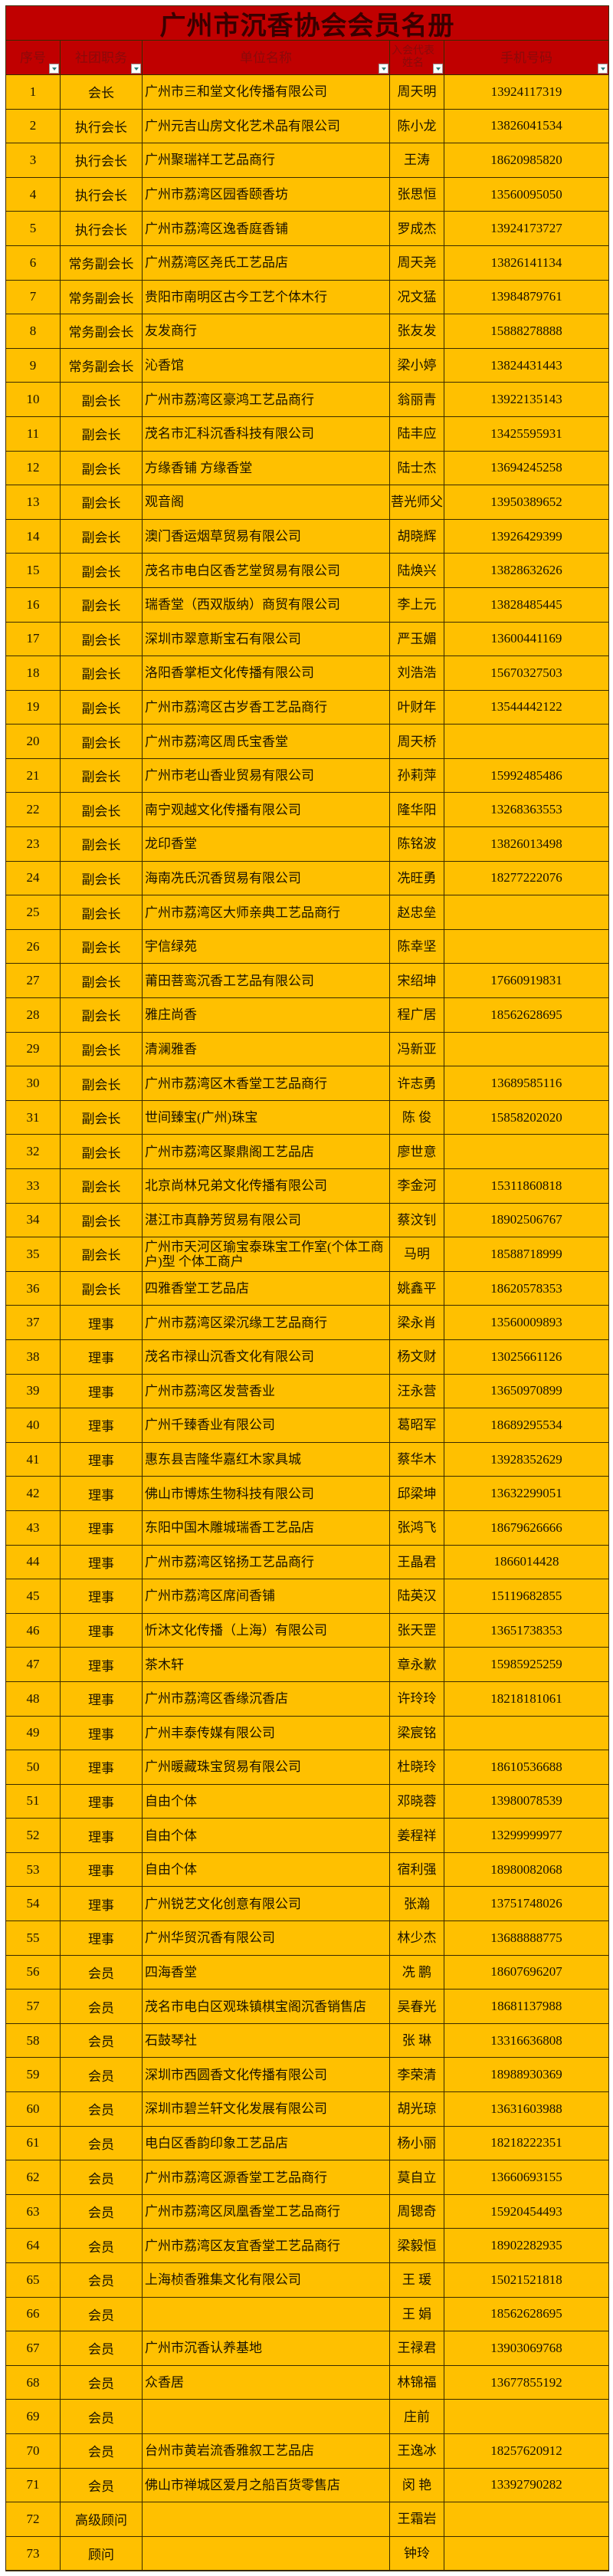  I want to click on cell-no: 4, so click(33, 195).